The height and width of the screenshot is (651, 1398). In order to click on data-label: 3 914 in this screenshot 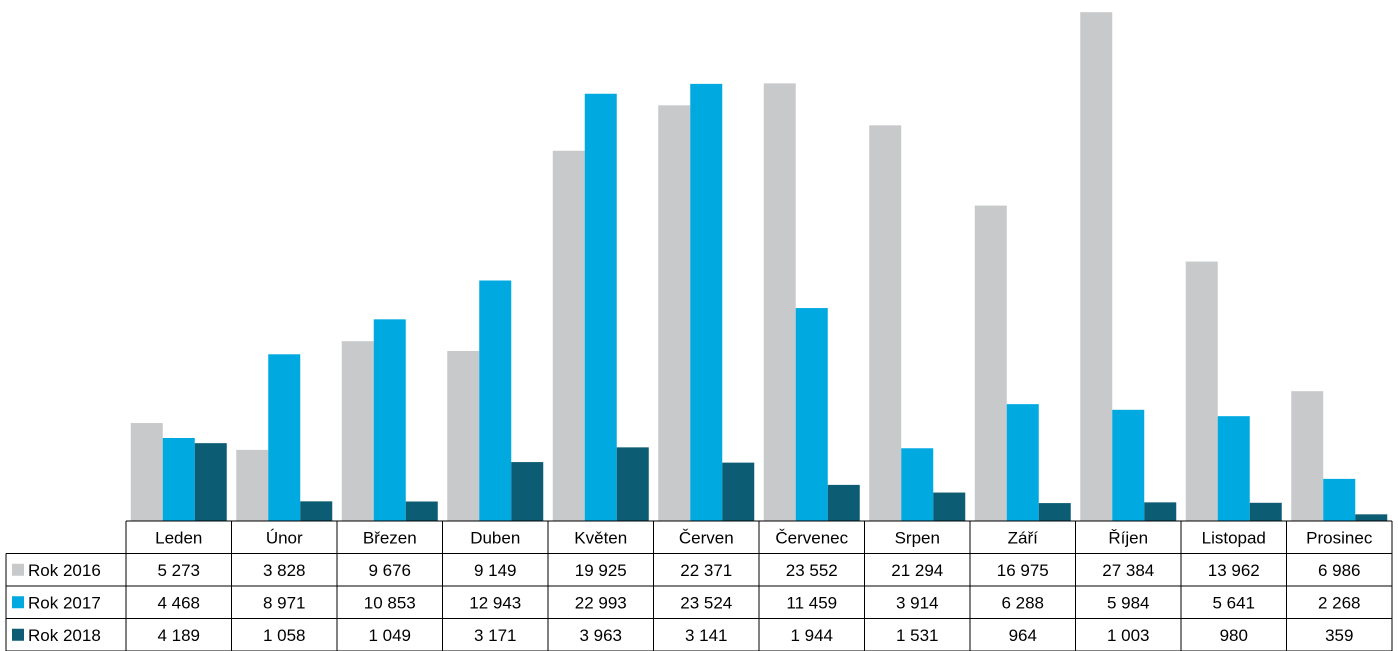, I will do `click(917, 602)`.